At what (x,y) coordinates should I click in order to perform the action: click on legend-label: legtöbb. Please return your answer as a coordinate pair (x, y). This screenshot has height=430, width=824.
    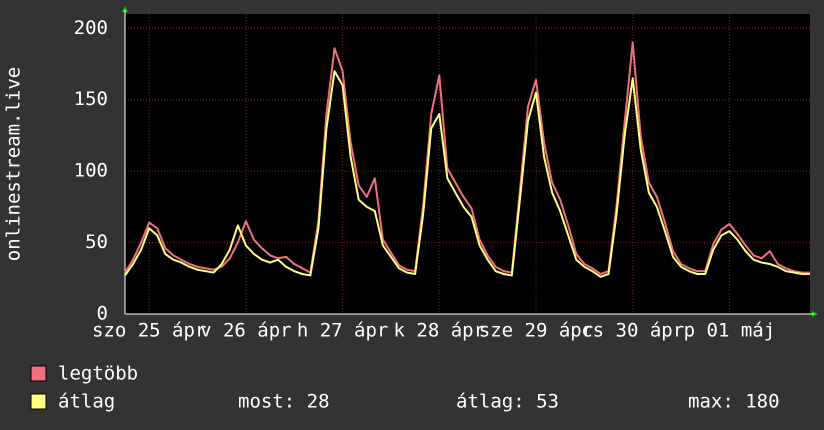
    Looking at the image, I should click on (98, 374).